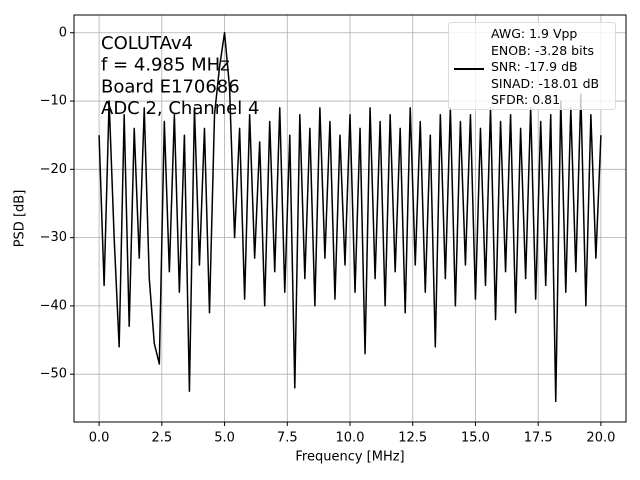 This screenshot has height=480, width=640. Describe the element at coordinates (53, 305) in the screenshot. I see `y-tick-label: −40` at that location.